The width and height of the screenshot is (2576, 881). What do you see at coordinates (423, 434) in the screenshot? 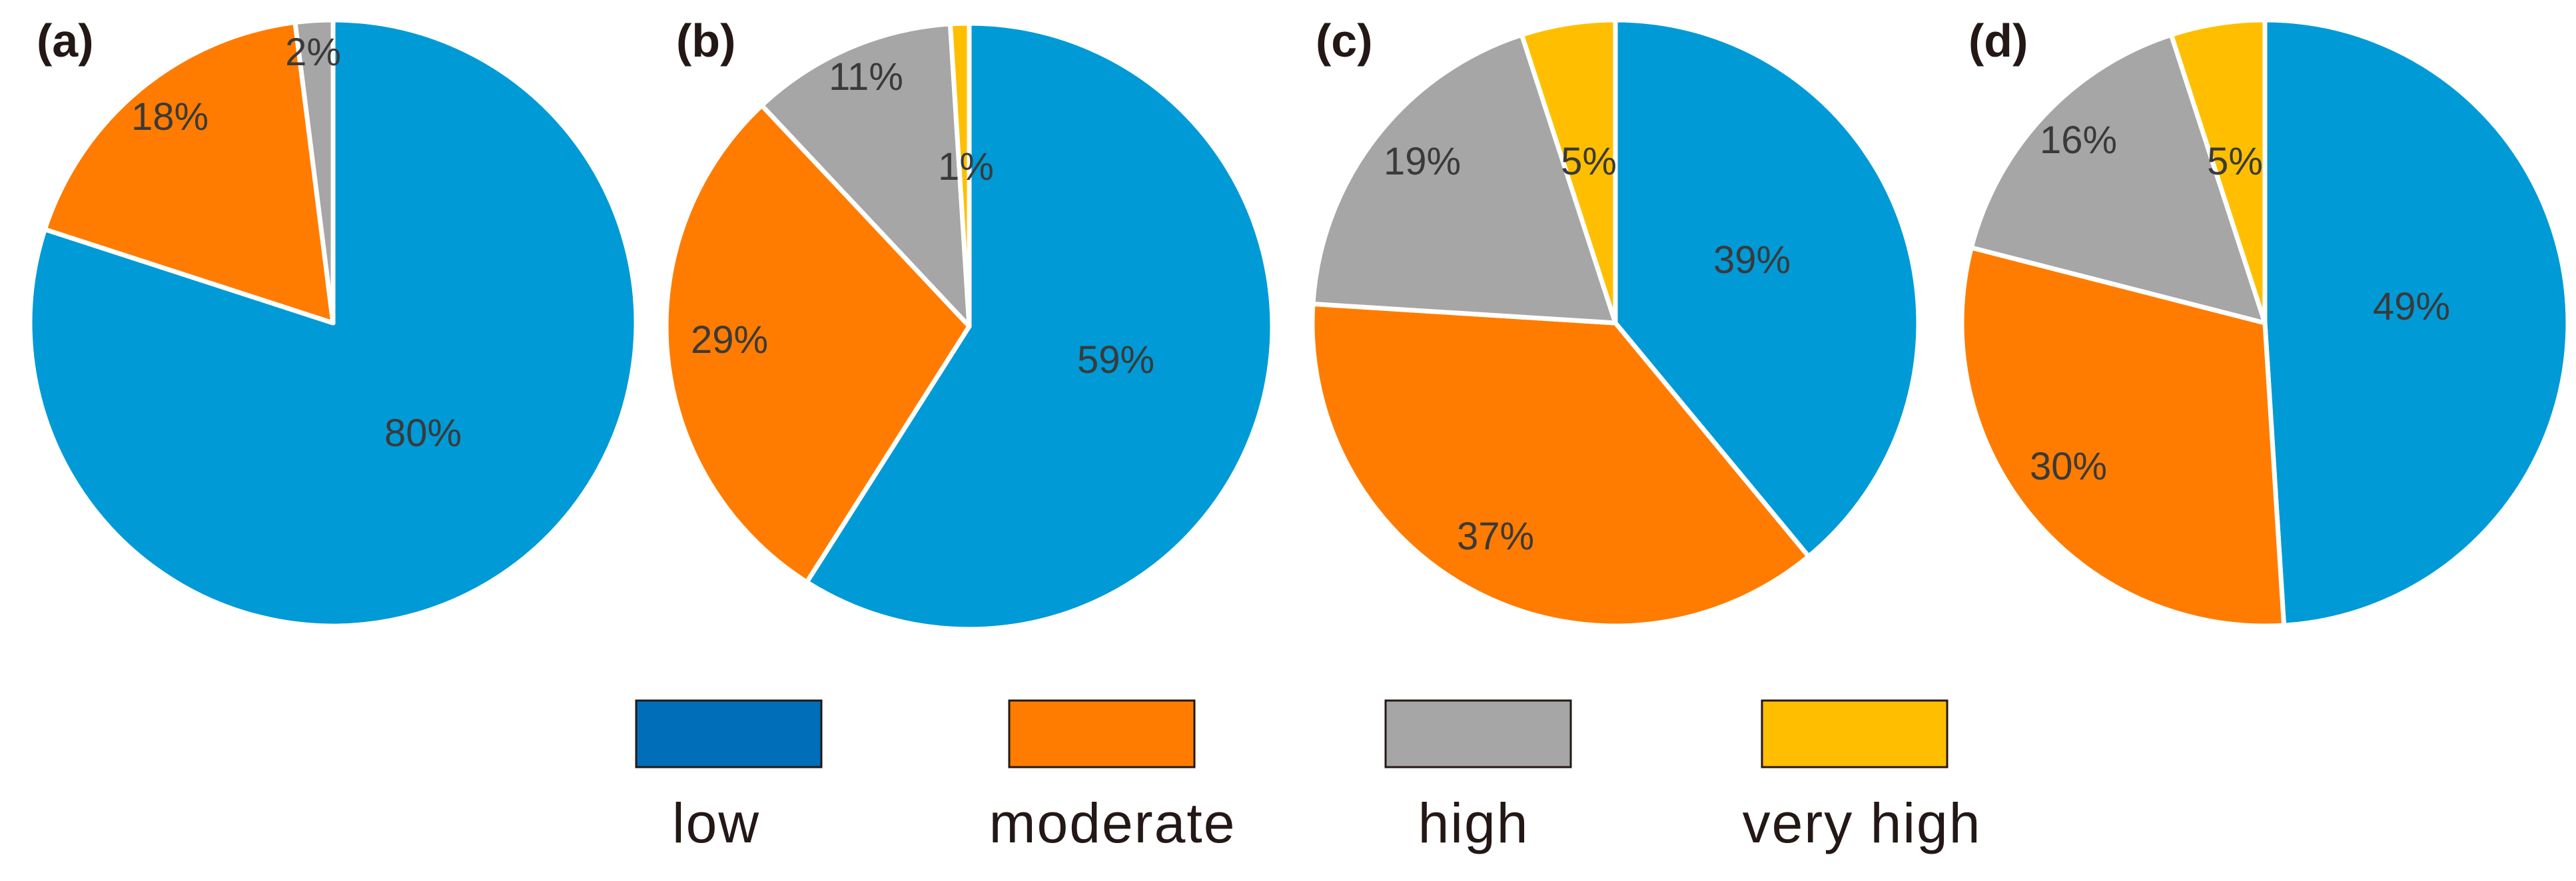
I see `slice-percent-label: 80%` at bounding box center [423, 434].